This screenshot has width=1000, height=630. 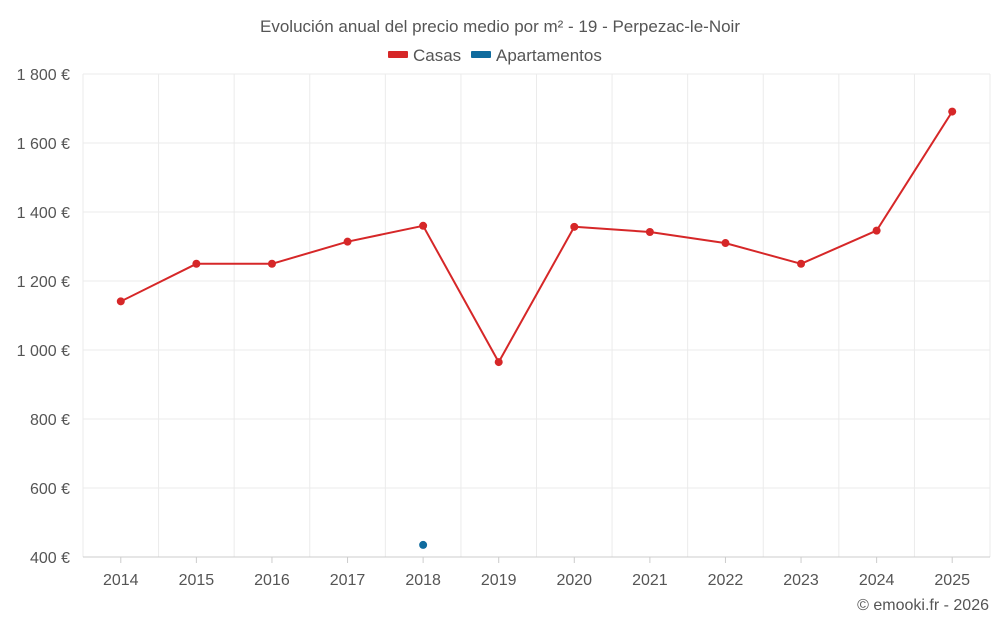 I want to click on data-point-casas-2022, so click(x=725, y=243).